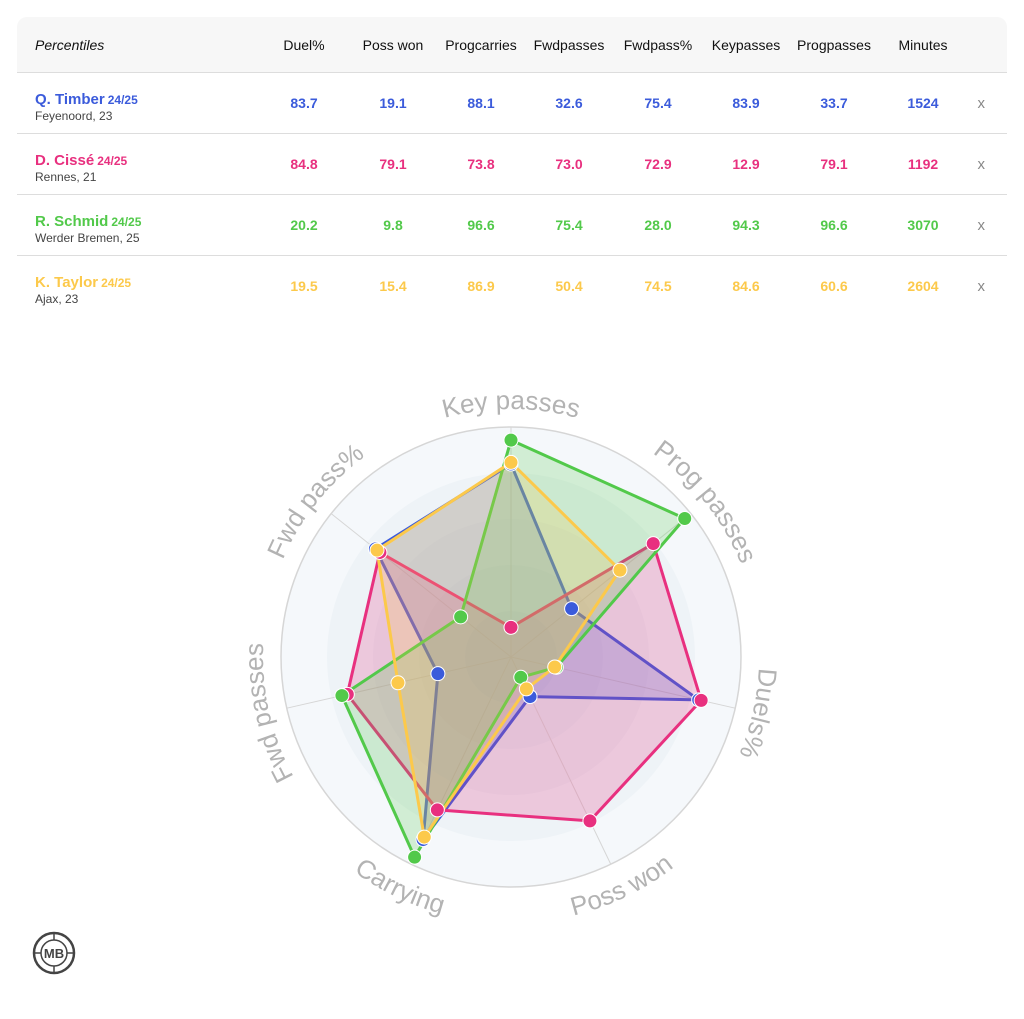  I want to click on player-name: D. Cissé 24/25, so click(81, 160).